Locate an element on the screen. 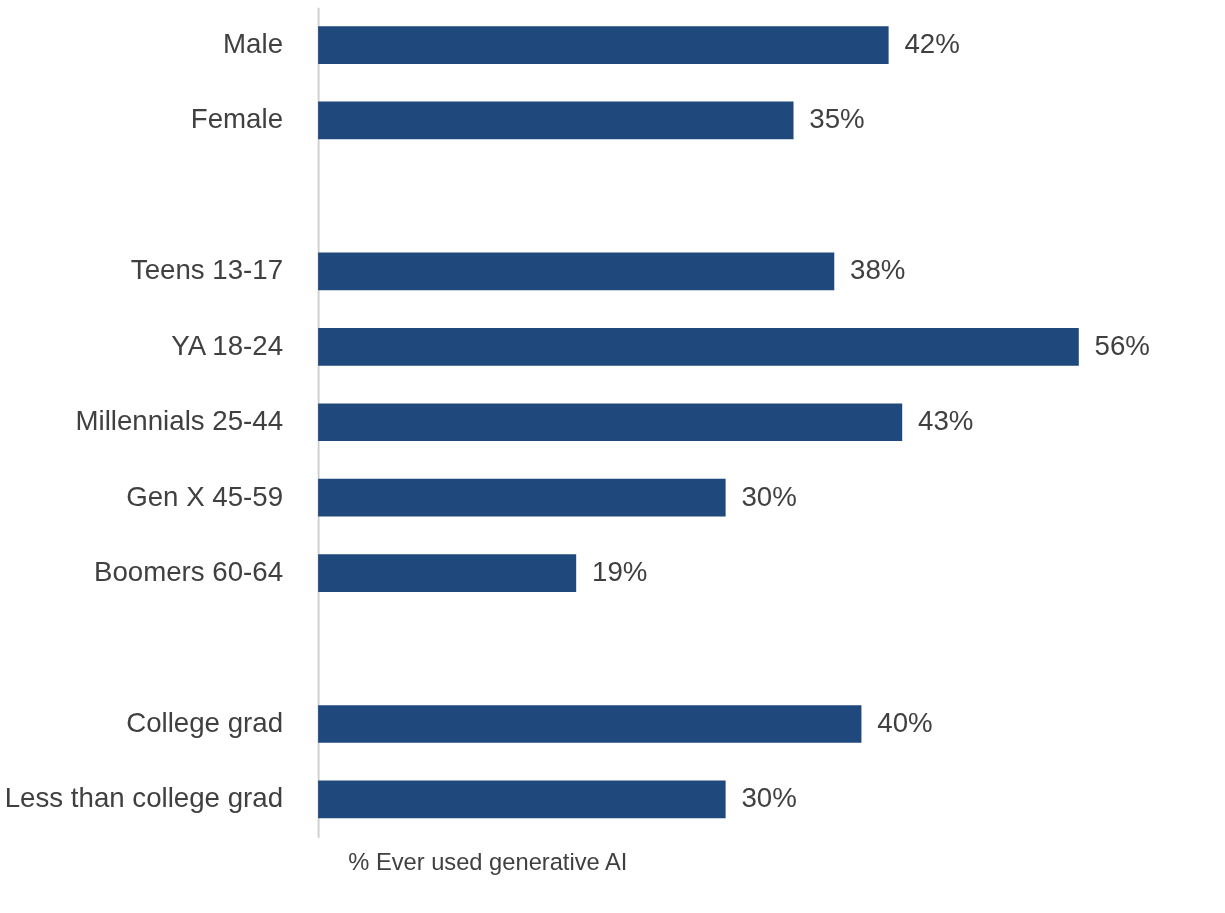  data-label: 19% is located at coordinates (620, 572).